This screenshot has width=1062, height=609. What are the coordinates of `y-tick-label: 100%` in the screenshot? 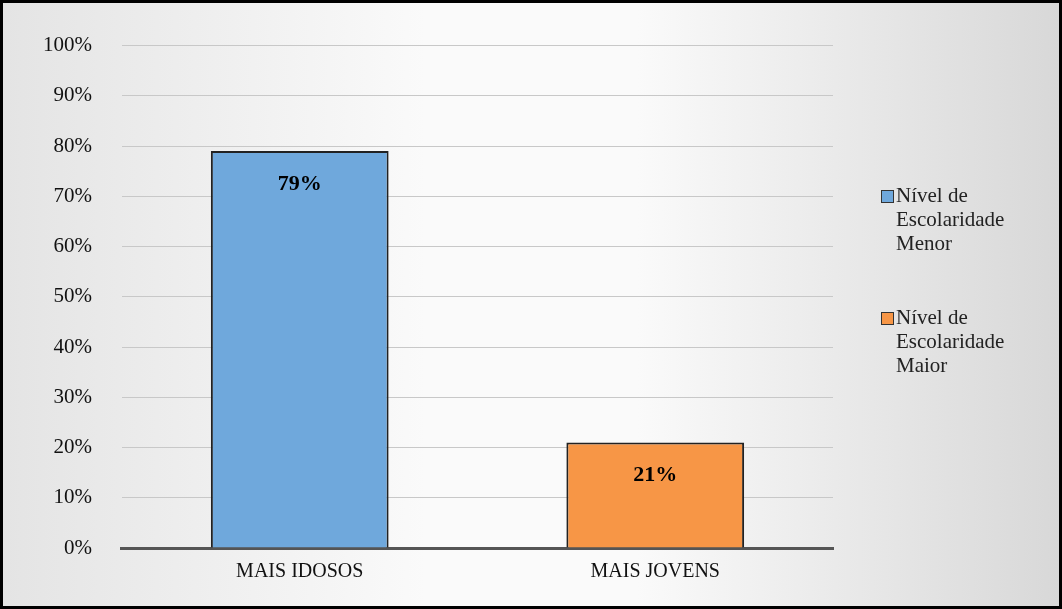 It's located at (67, 44).